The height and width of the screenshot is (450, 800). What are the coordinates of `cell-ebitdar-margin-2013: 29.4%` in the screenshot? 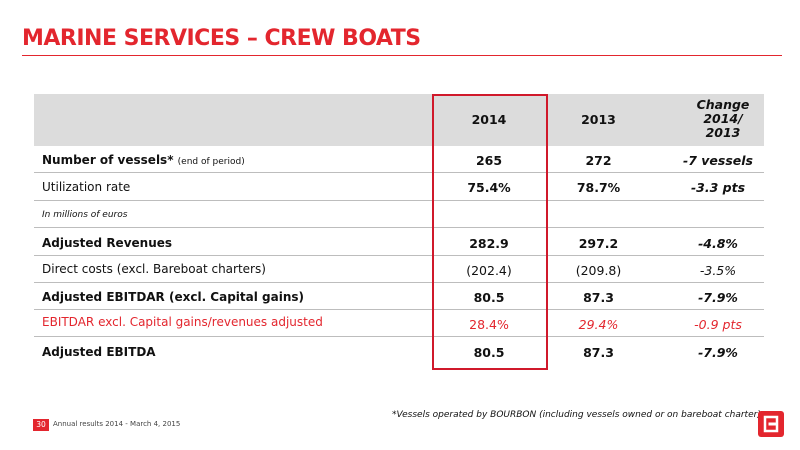 It's located at (598, 324).